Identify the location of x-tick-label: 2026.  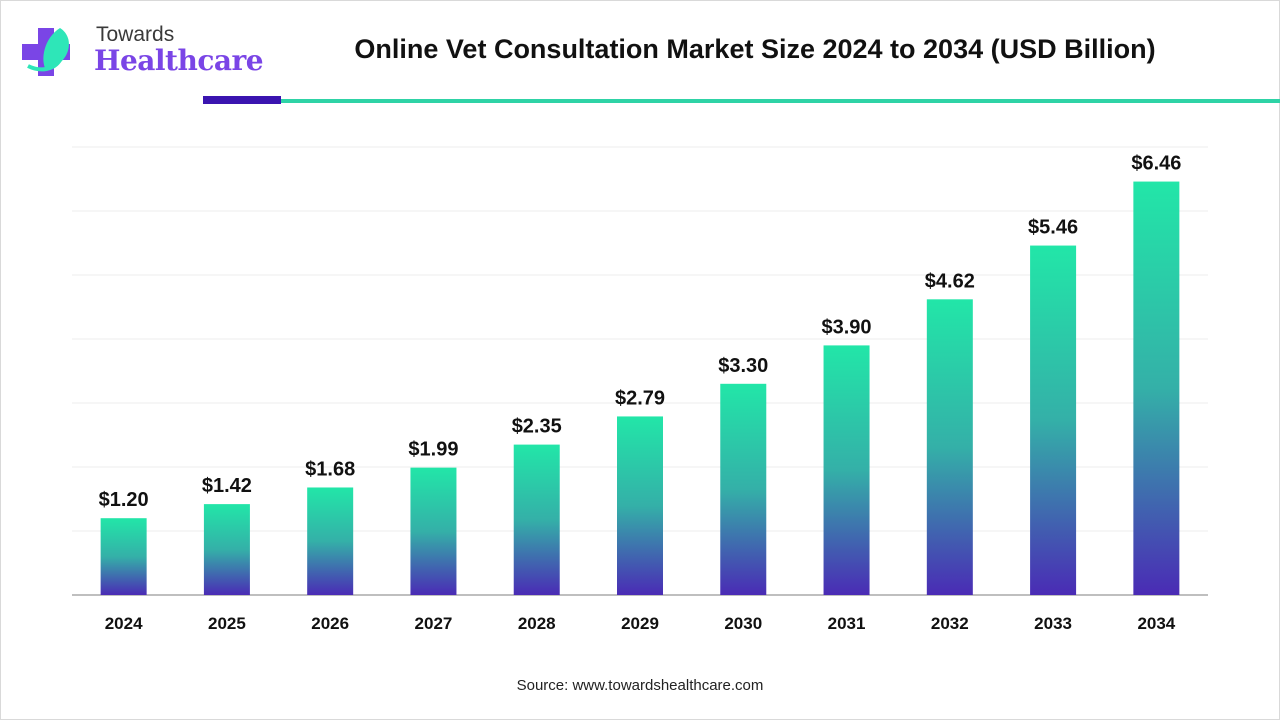
(330, 623).